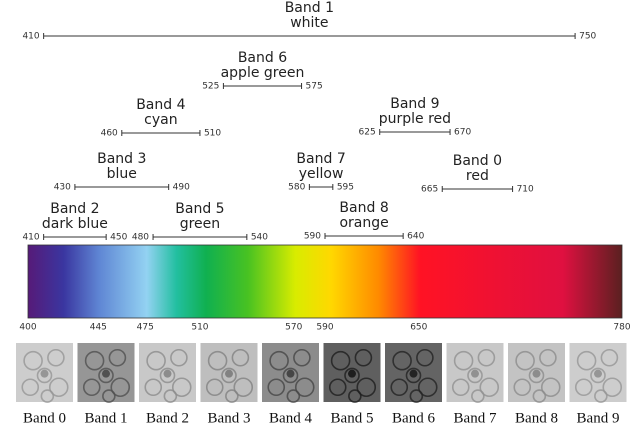 The width and height of the screenshot is (640, 427). I want to click on thumbnail-label: Band 7, so click(475, 418).